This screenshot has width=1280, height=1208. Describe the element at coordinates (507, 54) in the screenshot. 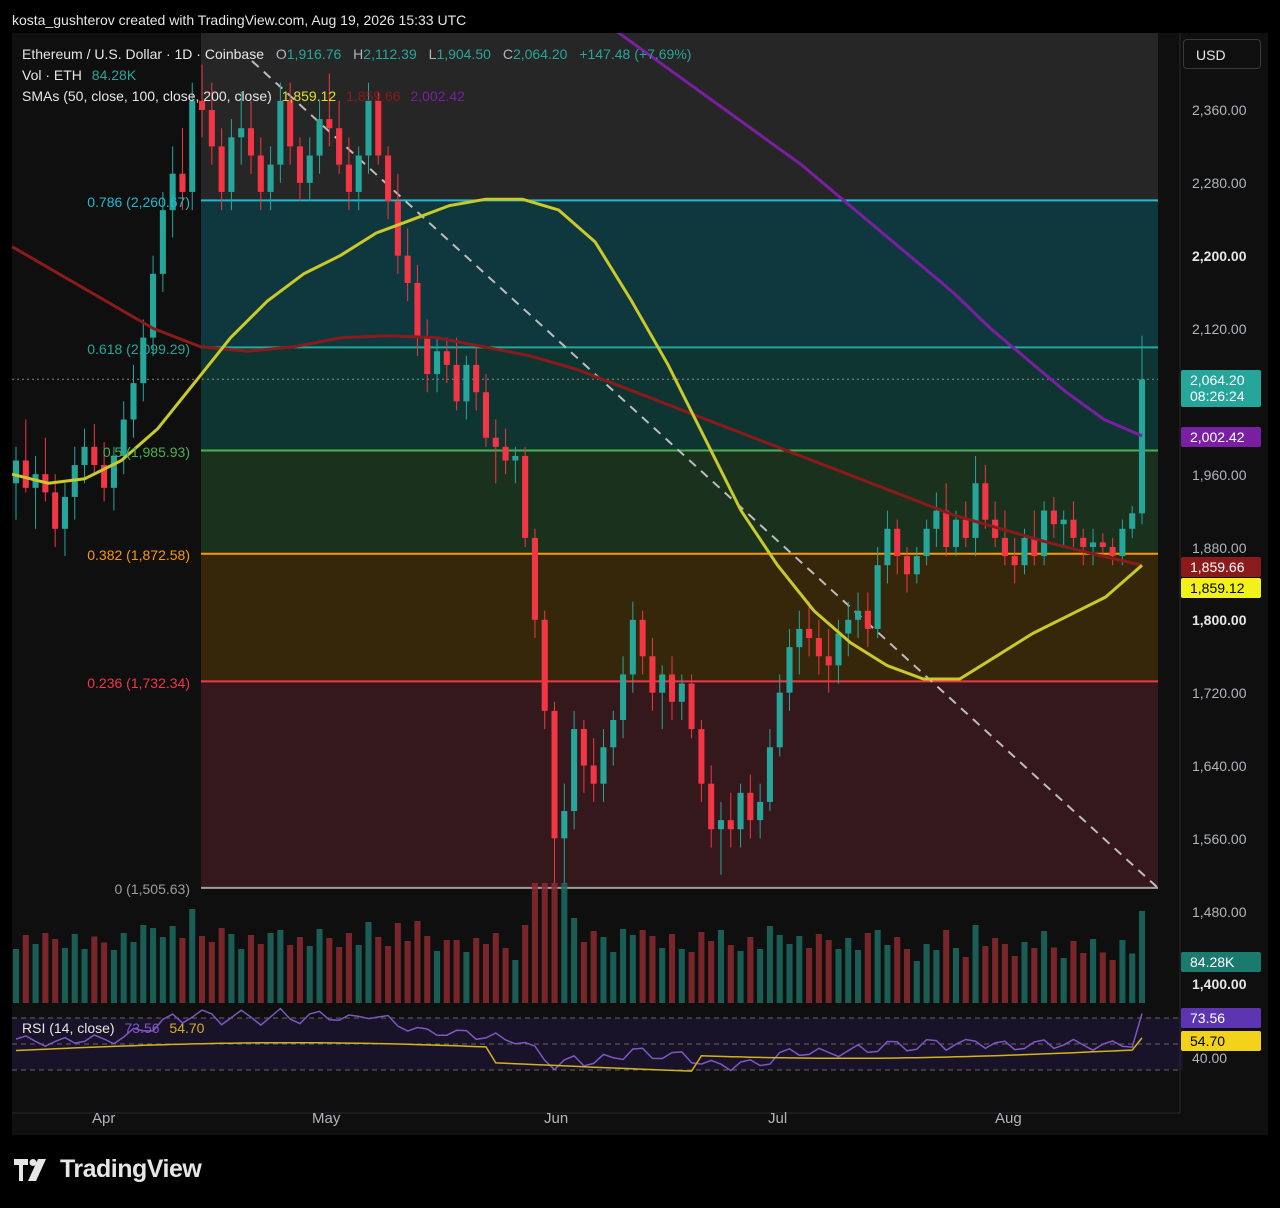

I see `close-label: C` at that location.